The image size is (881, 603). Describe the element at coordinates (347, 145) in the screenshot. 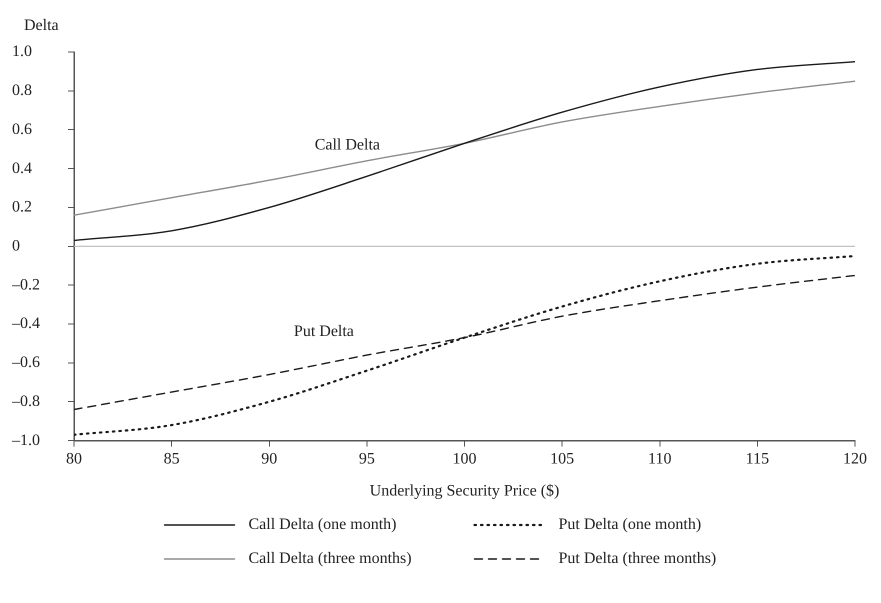

I see `annotation: Call Delta` at that location.